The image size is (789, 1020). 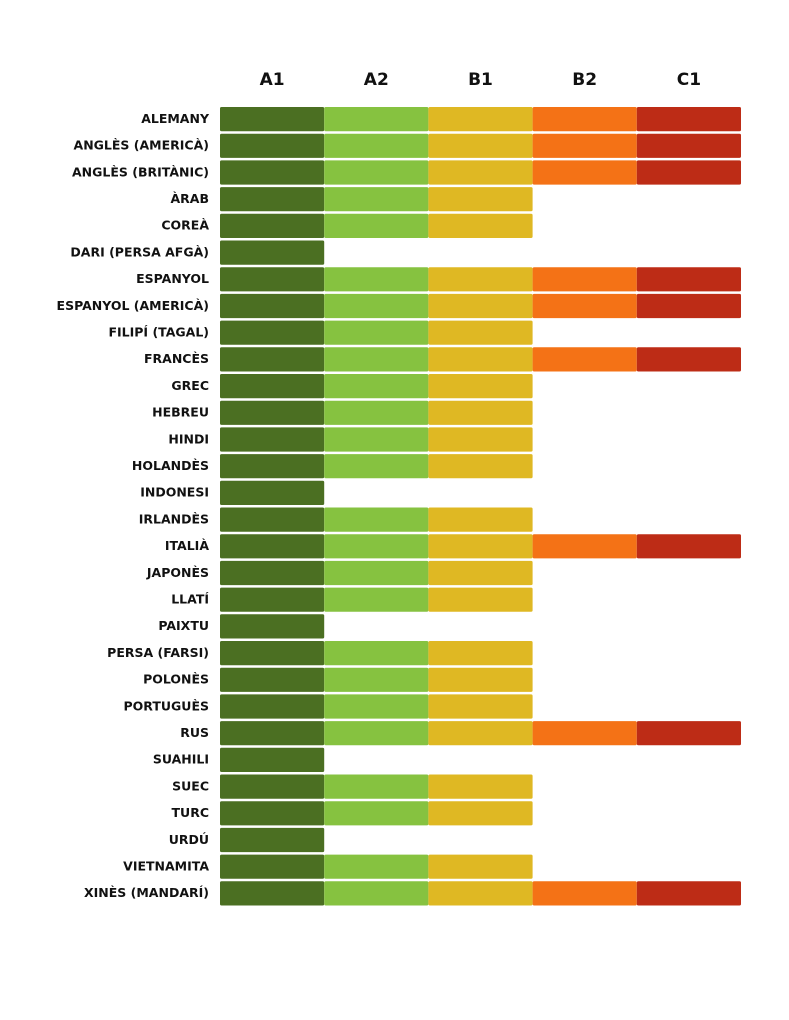 I want to click on language-label: PERSA (FARSI), so click(x=158, y=652).